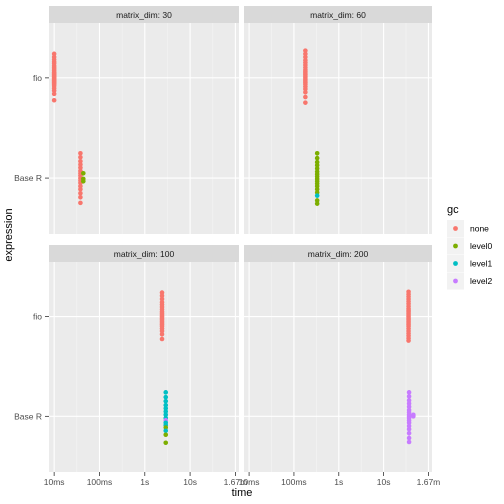 Image resolution: width=504 pixels, height=504 pixels. What do you see at coordinates (481, 246) in the screenshot?
I see `legend-item-label: level0` at bounding box center [481, 246].